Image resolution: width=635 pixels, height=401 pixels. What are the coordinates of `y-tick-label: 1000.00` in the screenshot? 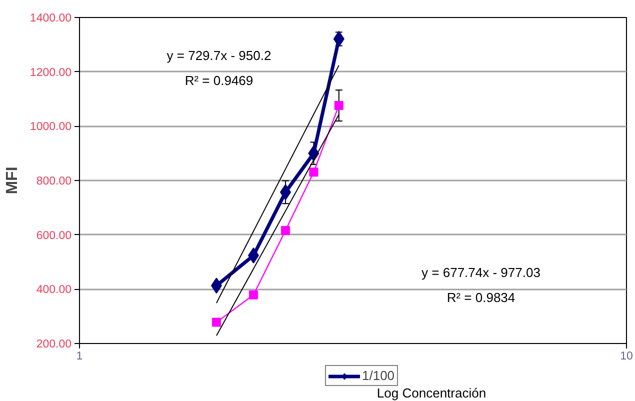 It's located at (51, 127).